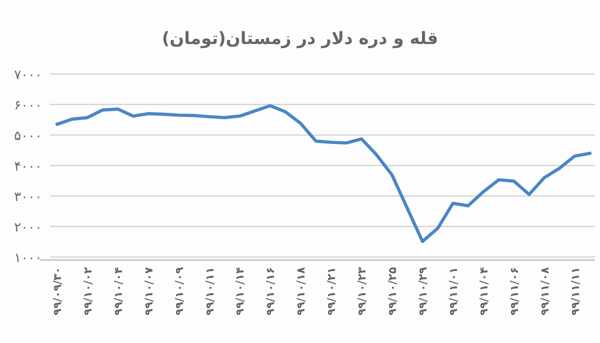 The width and height of the screenshot is (600, 343). Describe the element at coordinates (28, 75) in the screenshot. I see `y-tick-label: ۷۰۰۰` at that location.